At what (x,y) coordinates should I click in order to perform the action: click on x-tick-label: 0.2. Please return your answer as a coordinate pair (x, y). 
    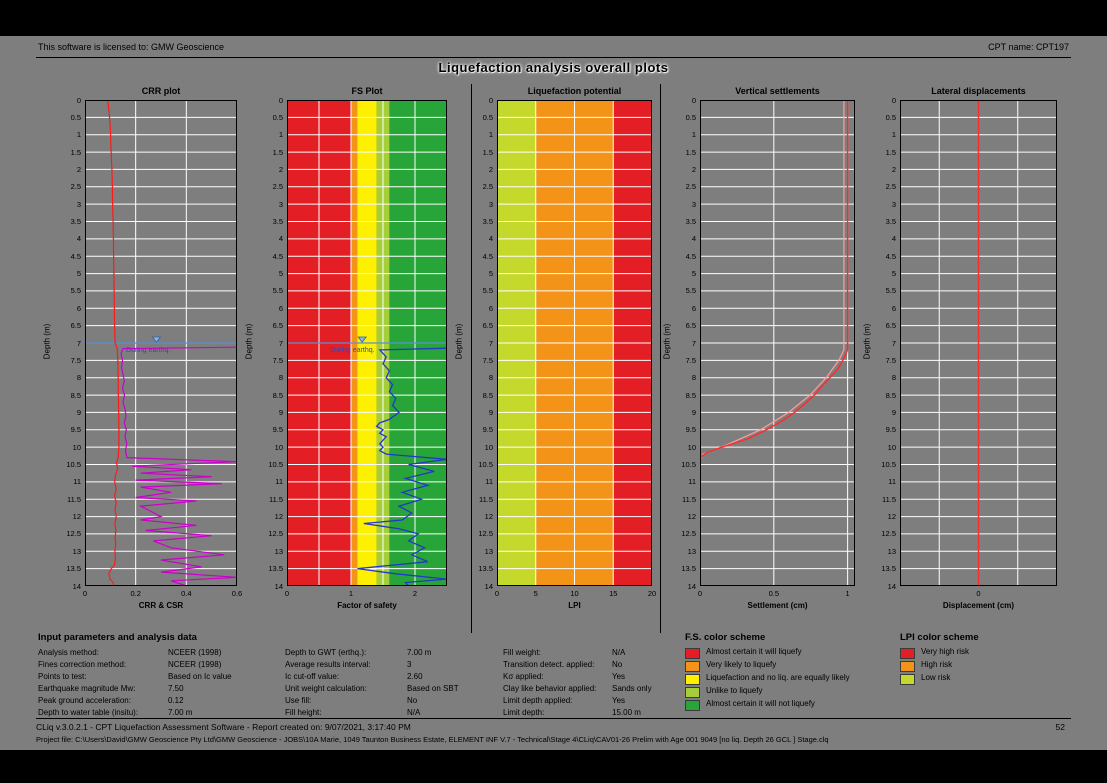
    Looking at the image, I should click on (135, 593).